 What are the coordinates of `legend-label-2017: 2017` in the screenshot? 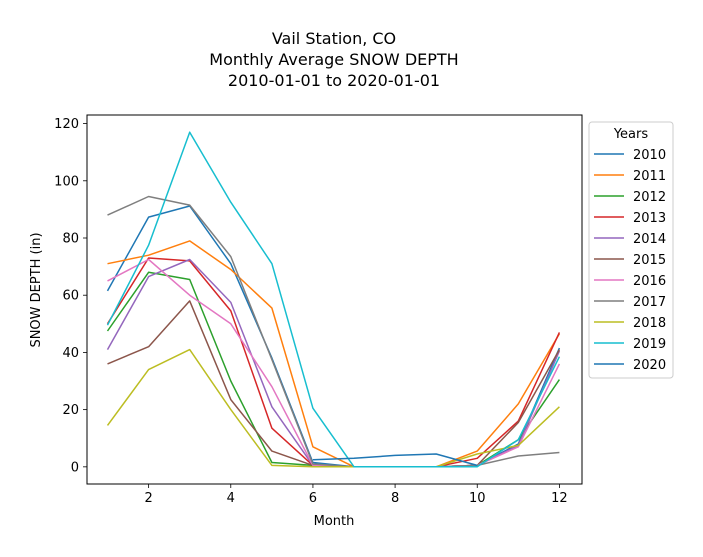 It's located at (649, 302).